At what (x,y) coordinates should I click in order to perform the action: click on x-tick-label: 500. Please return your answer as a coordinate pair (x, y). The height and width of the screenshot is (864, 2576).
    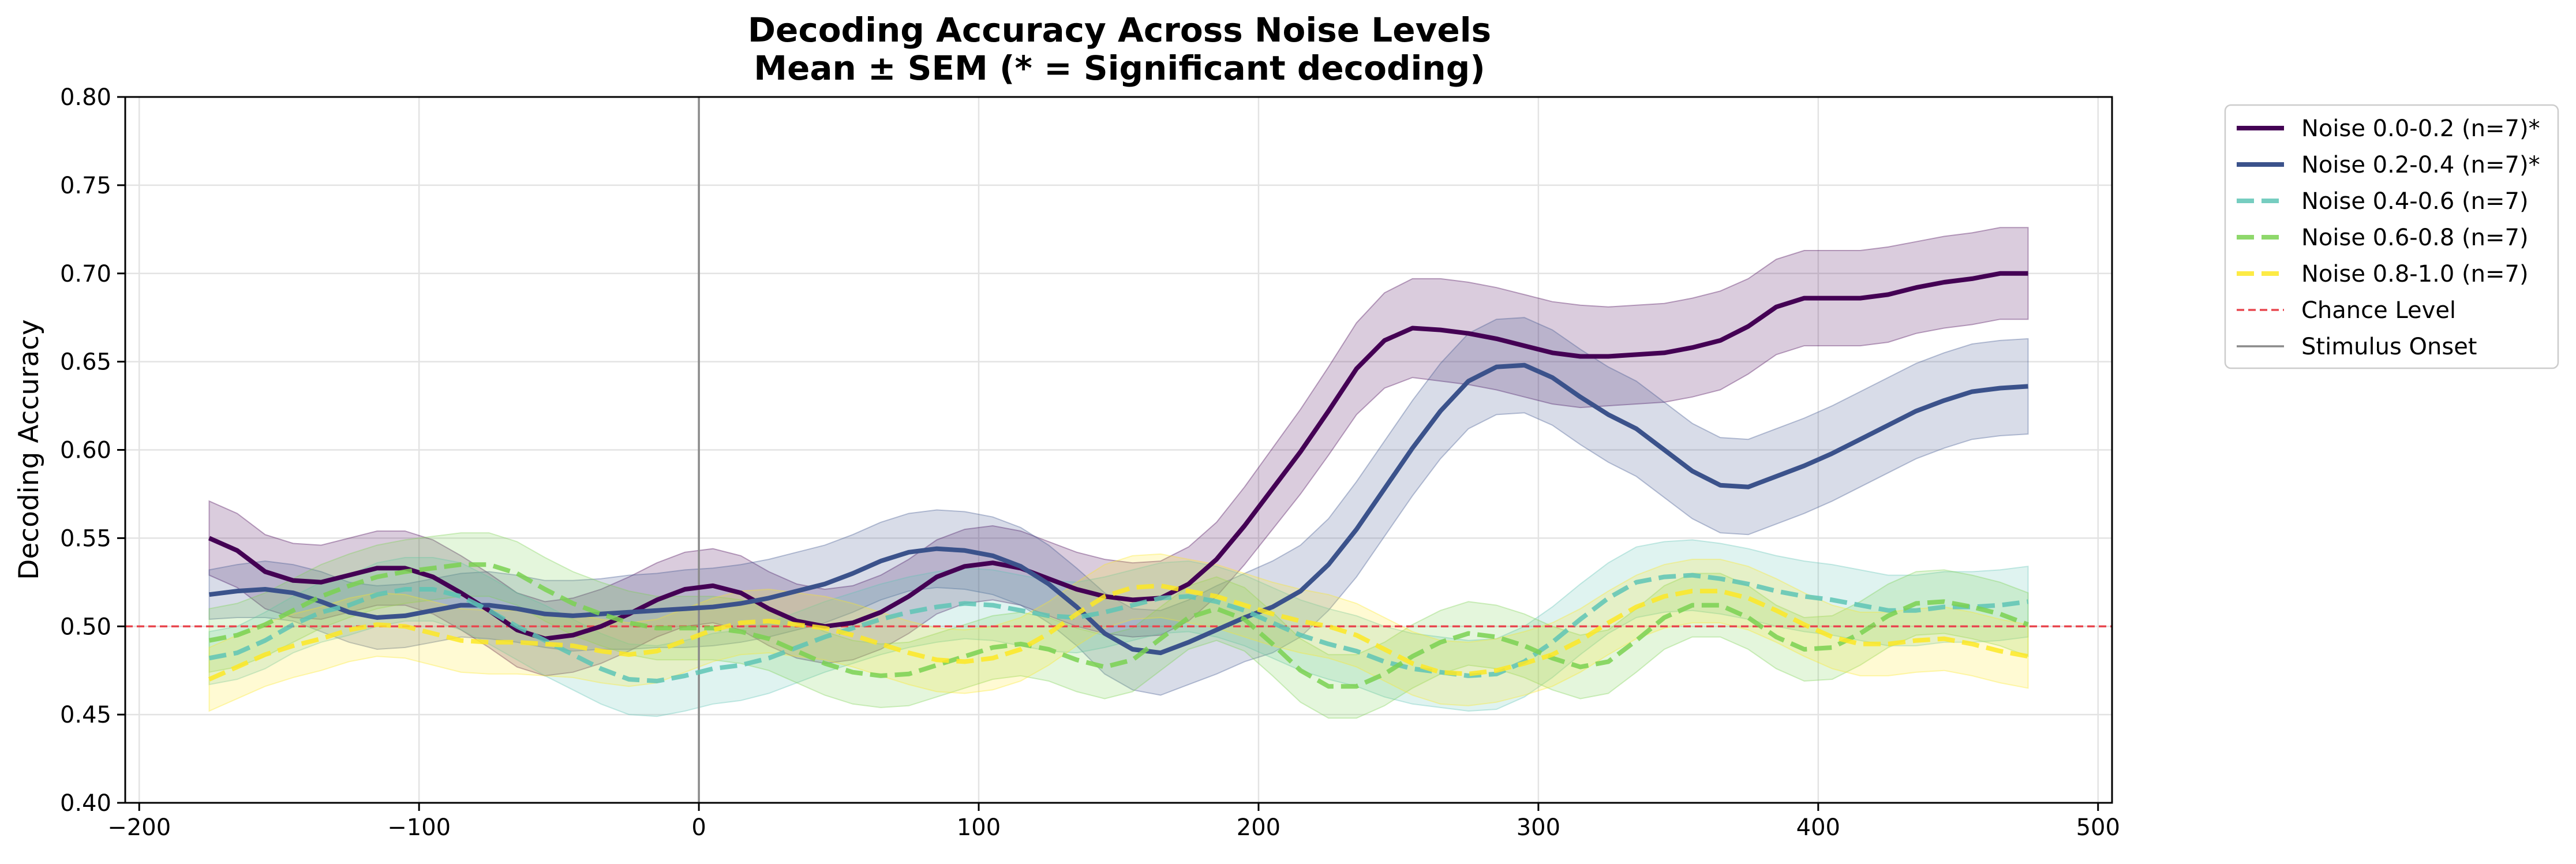
    Looking at the image, I should click on (2098, 827).